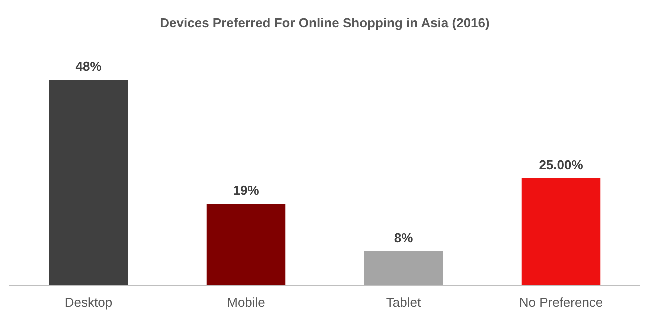 The width and height of the screenshot is (650, 325). Describe the element at coordinates (88, 302) in the screenshot. I see `x-tick-label: Desktop` at that location.